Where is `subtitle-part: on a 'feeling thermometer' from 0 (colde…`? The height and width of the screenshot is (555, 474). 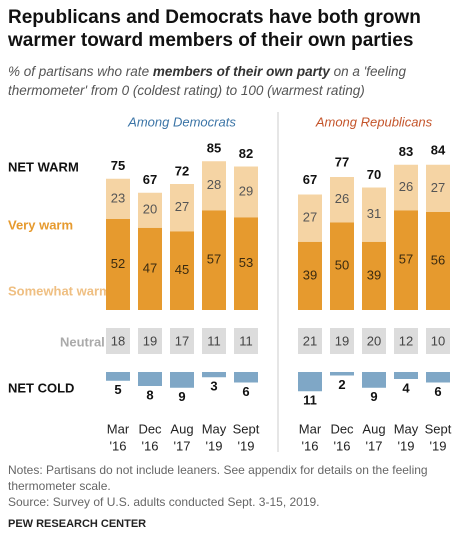
subtitle-part: on a 'feeling thermometer' from 0 (colde… is located at coordinates (207, 81).